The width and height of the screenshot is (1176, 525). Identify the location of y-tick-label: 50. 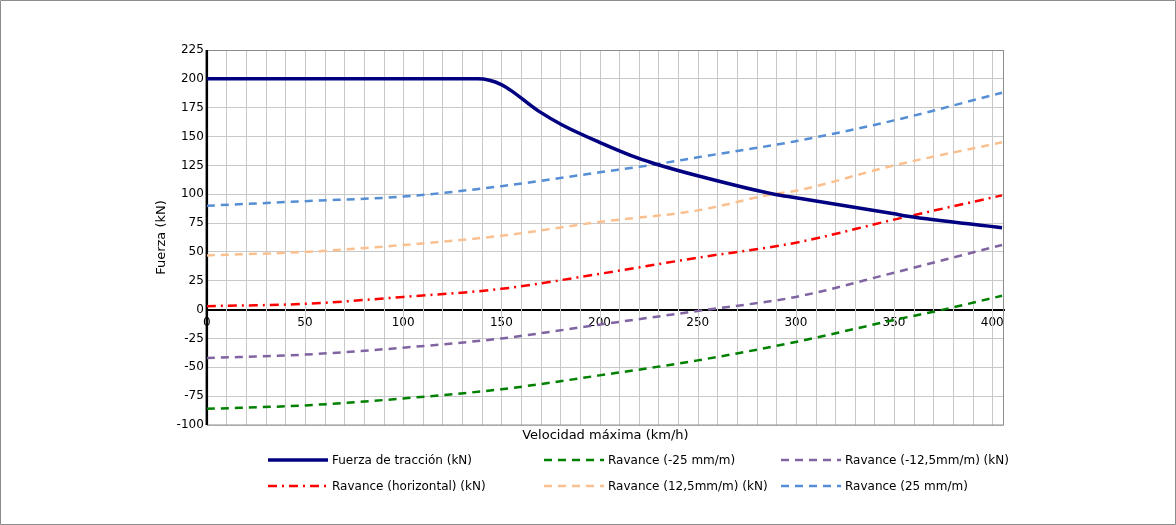
(196, 251).